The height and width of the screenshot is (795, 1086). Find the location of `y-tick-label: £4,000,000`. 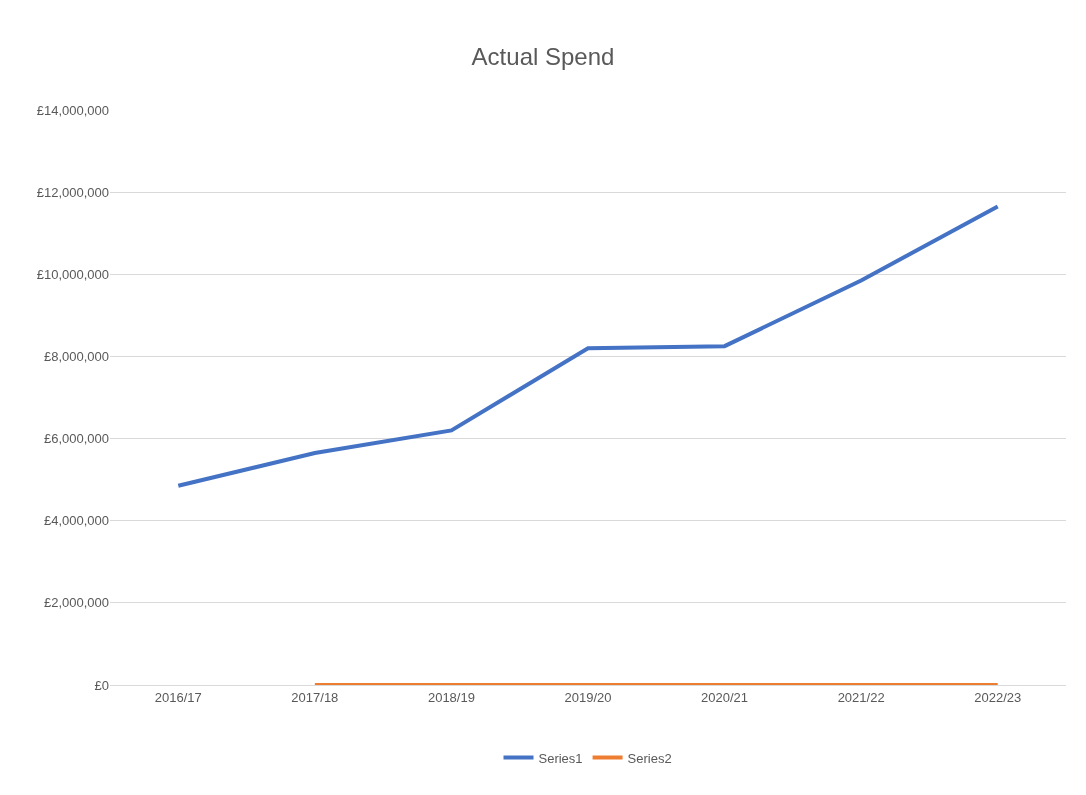

y-tick-label: £4,000,000 is located at coordinates (76, 521).